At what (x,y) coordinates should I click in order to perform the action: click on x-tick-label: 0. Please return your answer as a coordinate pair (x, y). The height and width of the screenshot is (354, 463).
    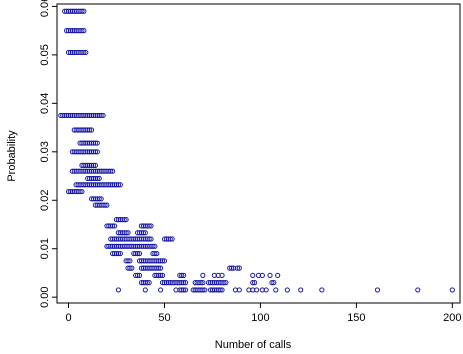
    Looking at the image, I should click on (68, 318).